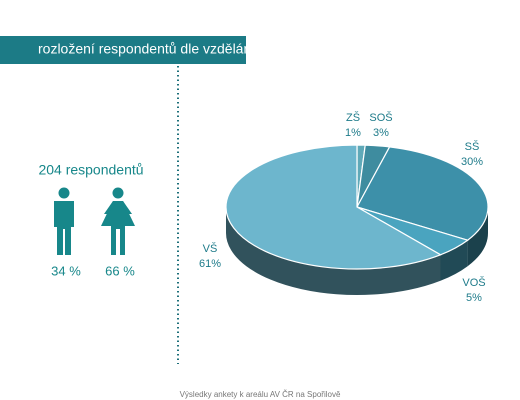 The image size is (520, 400). What do you see at coordinates (472, 146) in the screenshot?
I see `slice-label: SŠ` at bounding box center [472, 146].